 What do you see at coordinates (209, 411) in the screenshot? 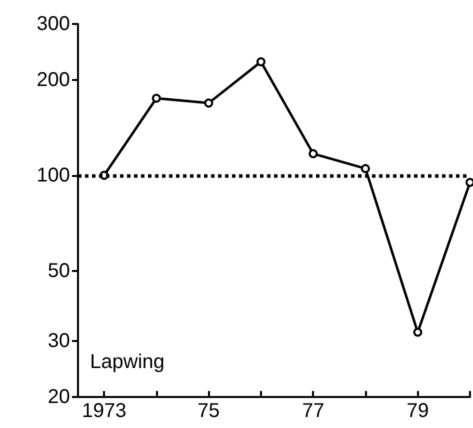
I see `x-tick-label: 75` at bounding box center [209, 411].